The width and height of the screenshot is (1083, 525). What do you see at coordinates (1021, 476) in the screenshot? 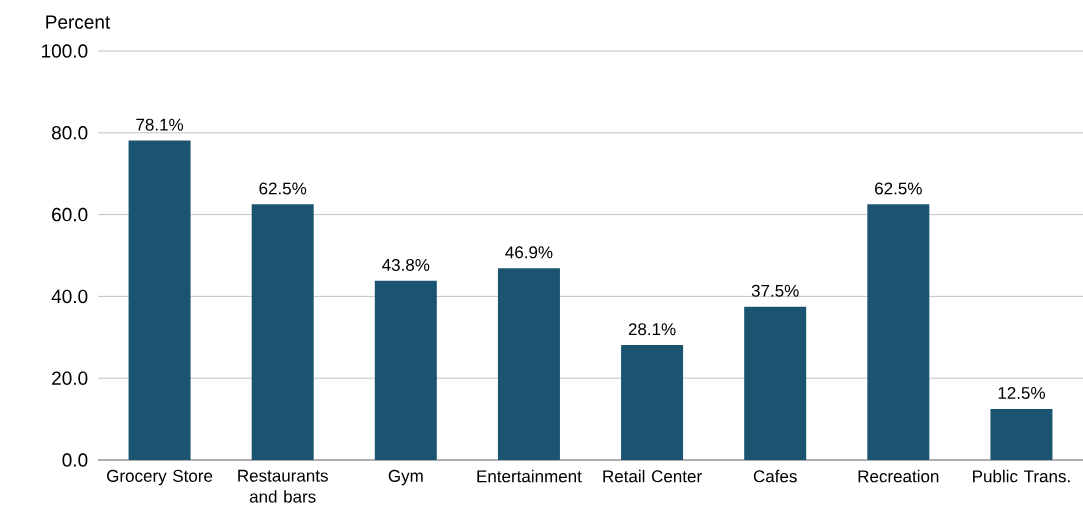
I see `x-tick-label: Public Trans.` at bounding box center [1021, 476].